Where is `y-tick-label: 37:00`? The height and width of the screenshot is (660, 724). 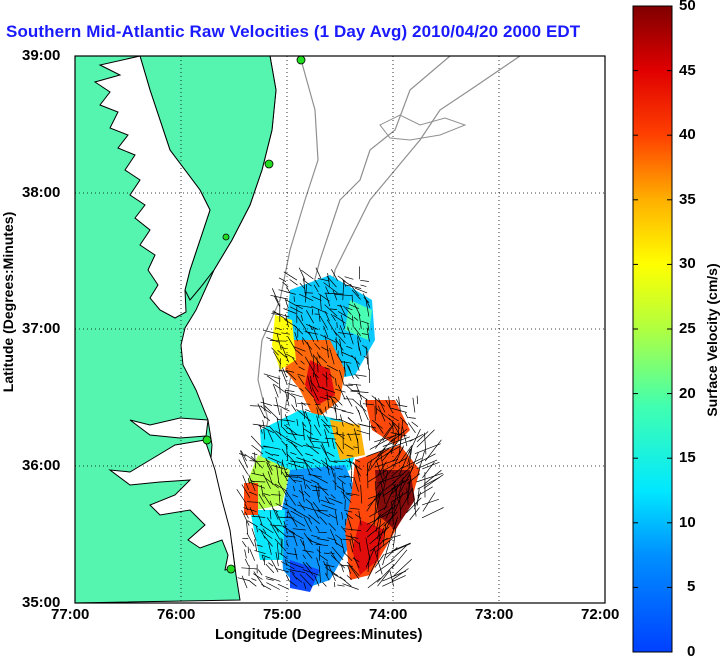 y-tick-label: 37:00 is located at coordinates (41, 328).